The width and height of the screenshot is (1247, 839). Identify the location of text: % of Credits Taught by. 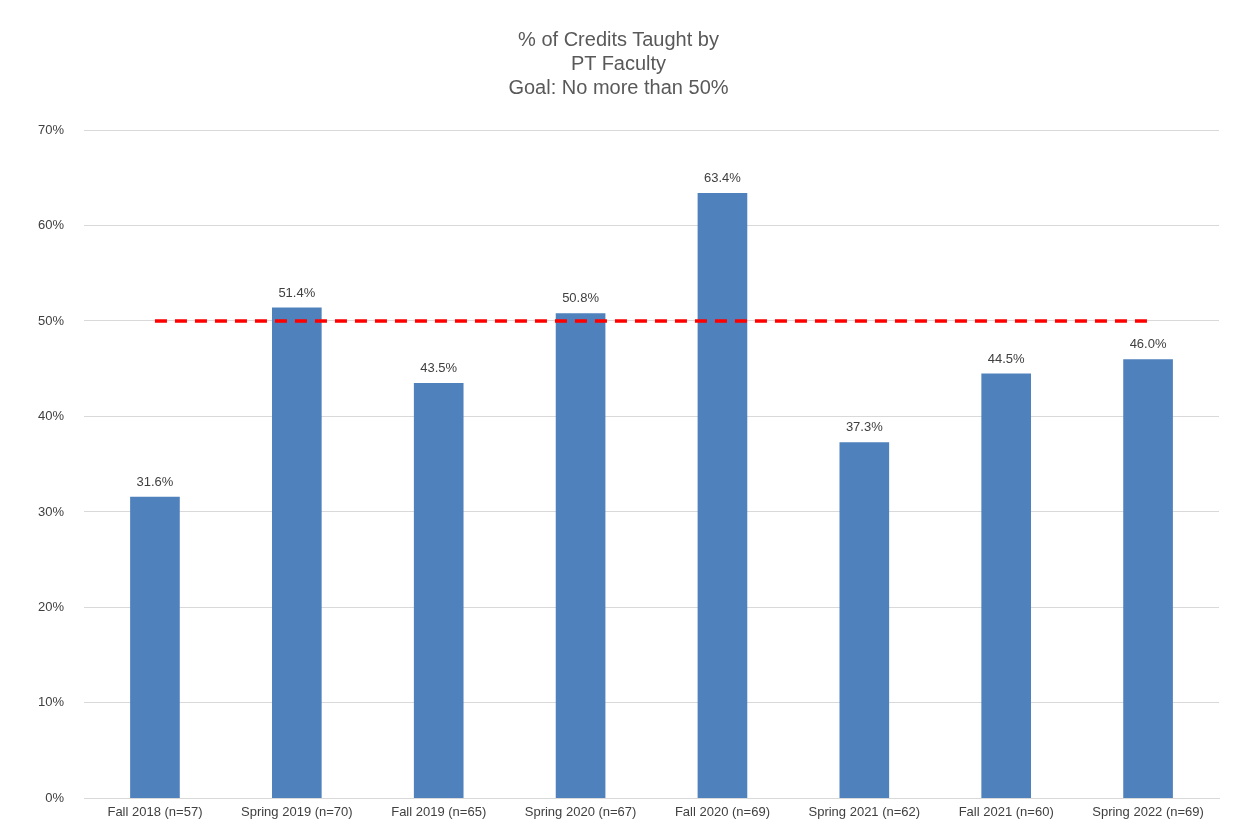
(618, 38).